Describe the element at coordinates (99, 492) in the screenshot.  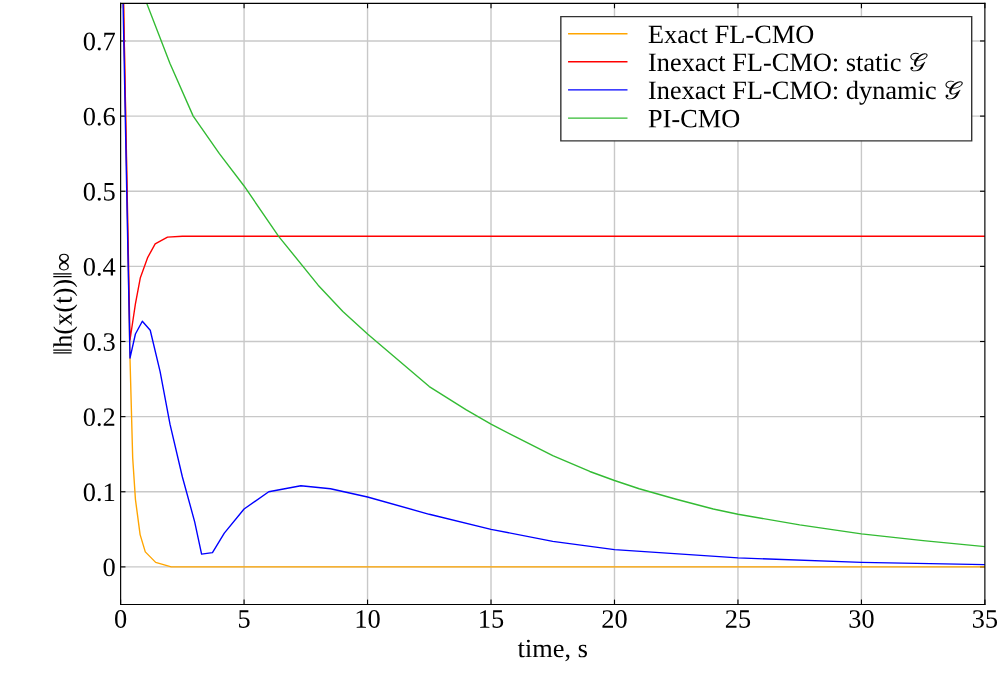
I see `y-tick-label: 0.1` at that location.